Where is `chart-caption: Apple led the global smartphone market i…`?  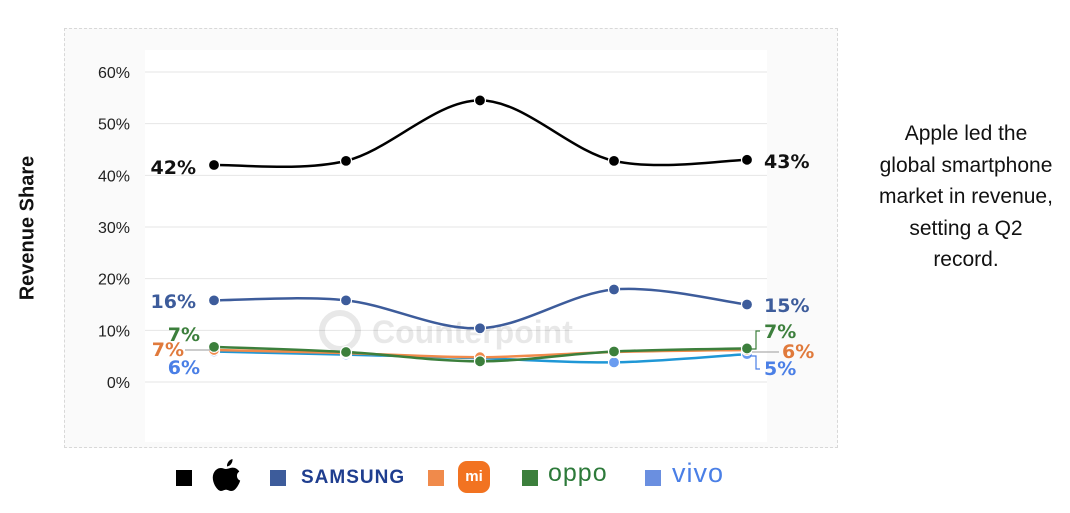
chart-caption: Apple led the global smartphone market i… is located at coordinates (966, 196).